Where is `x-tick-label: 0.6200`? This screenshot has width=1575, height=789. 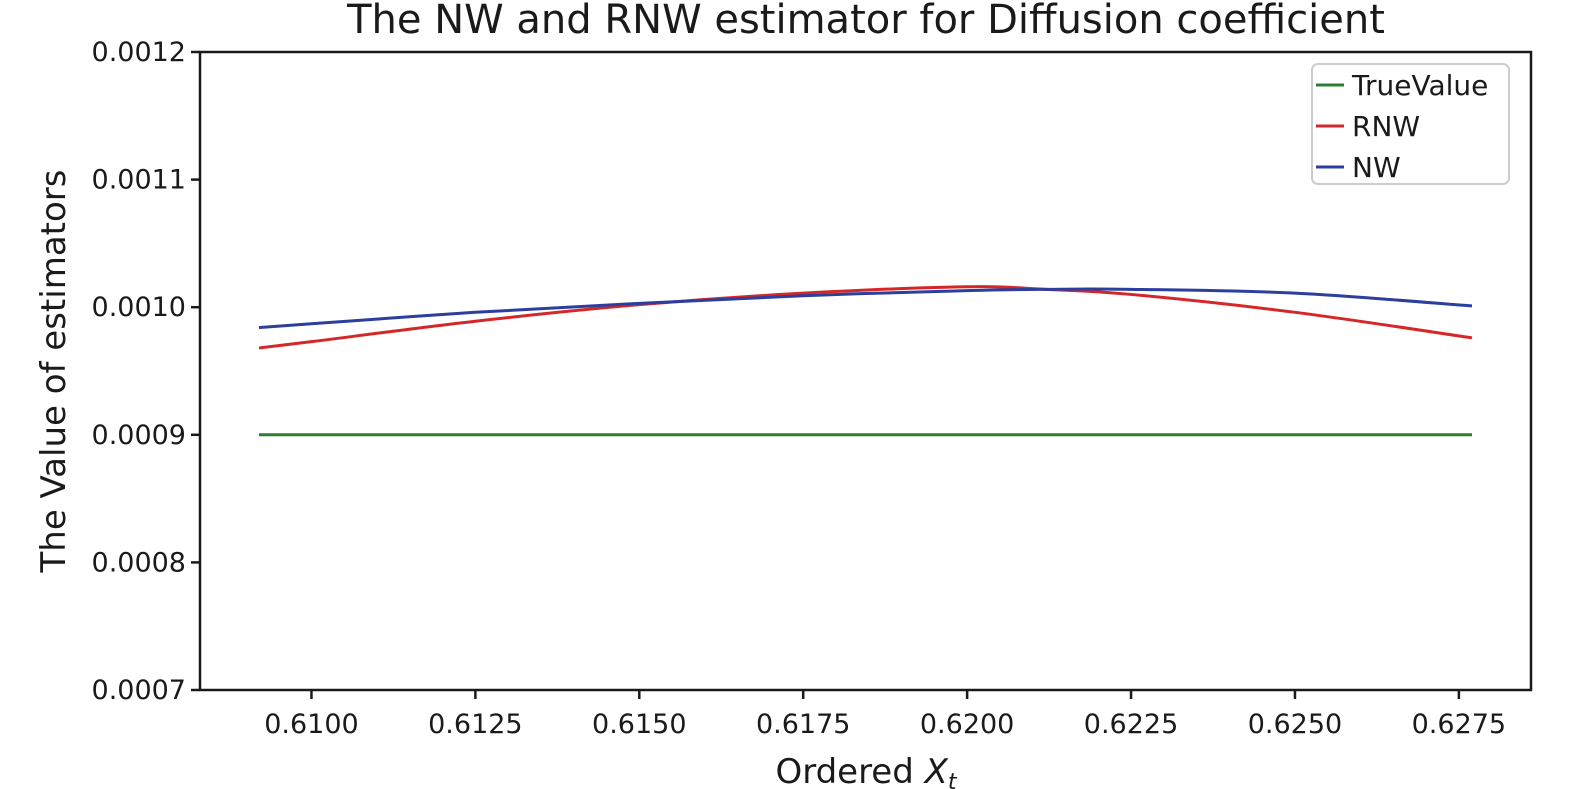 x-tick-label: 0.6200 is located at coordinates (967, 724).